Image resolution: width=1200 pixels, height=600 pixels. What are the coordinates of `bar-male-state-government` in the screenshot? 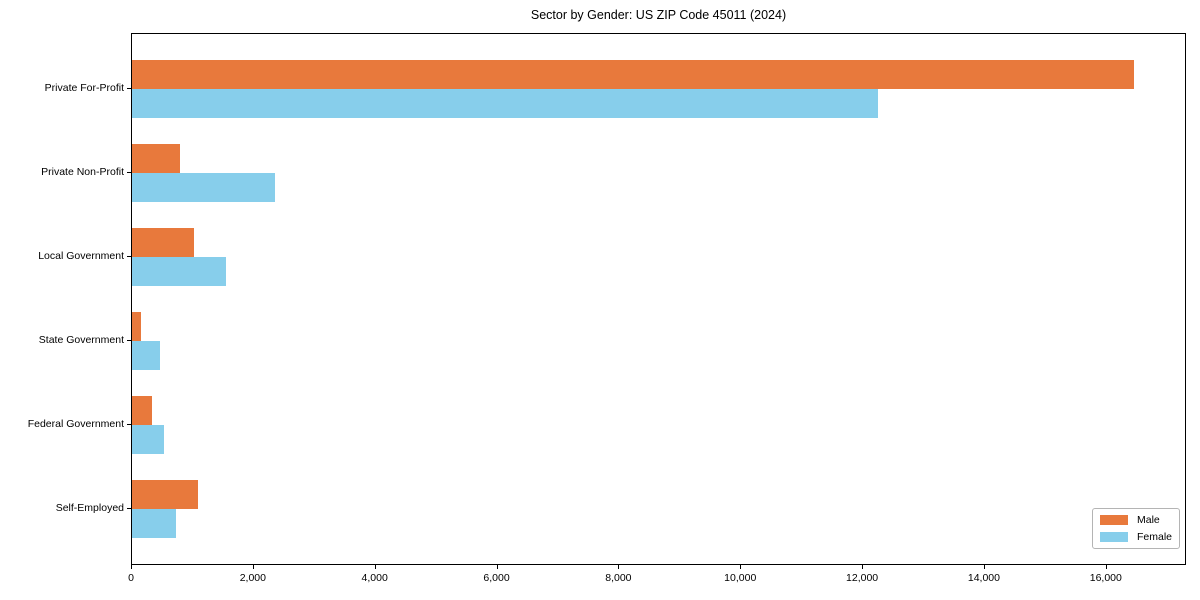 It's located at (136, 326).